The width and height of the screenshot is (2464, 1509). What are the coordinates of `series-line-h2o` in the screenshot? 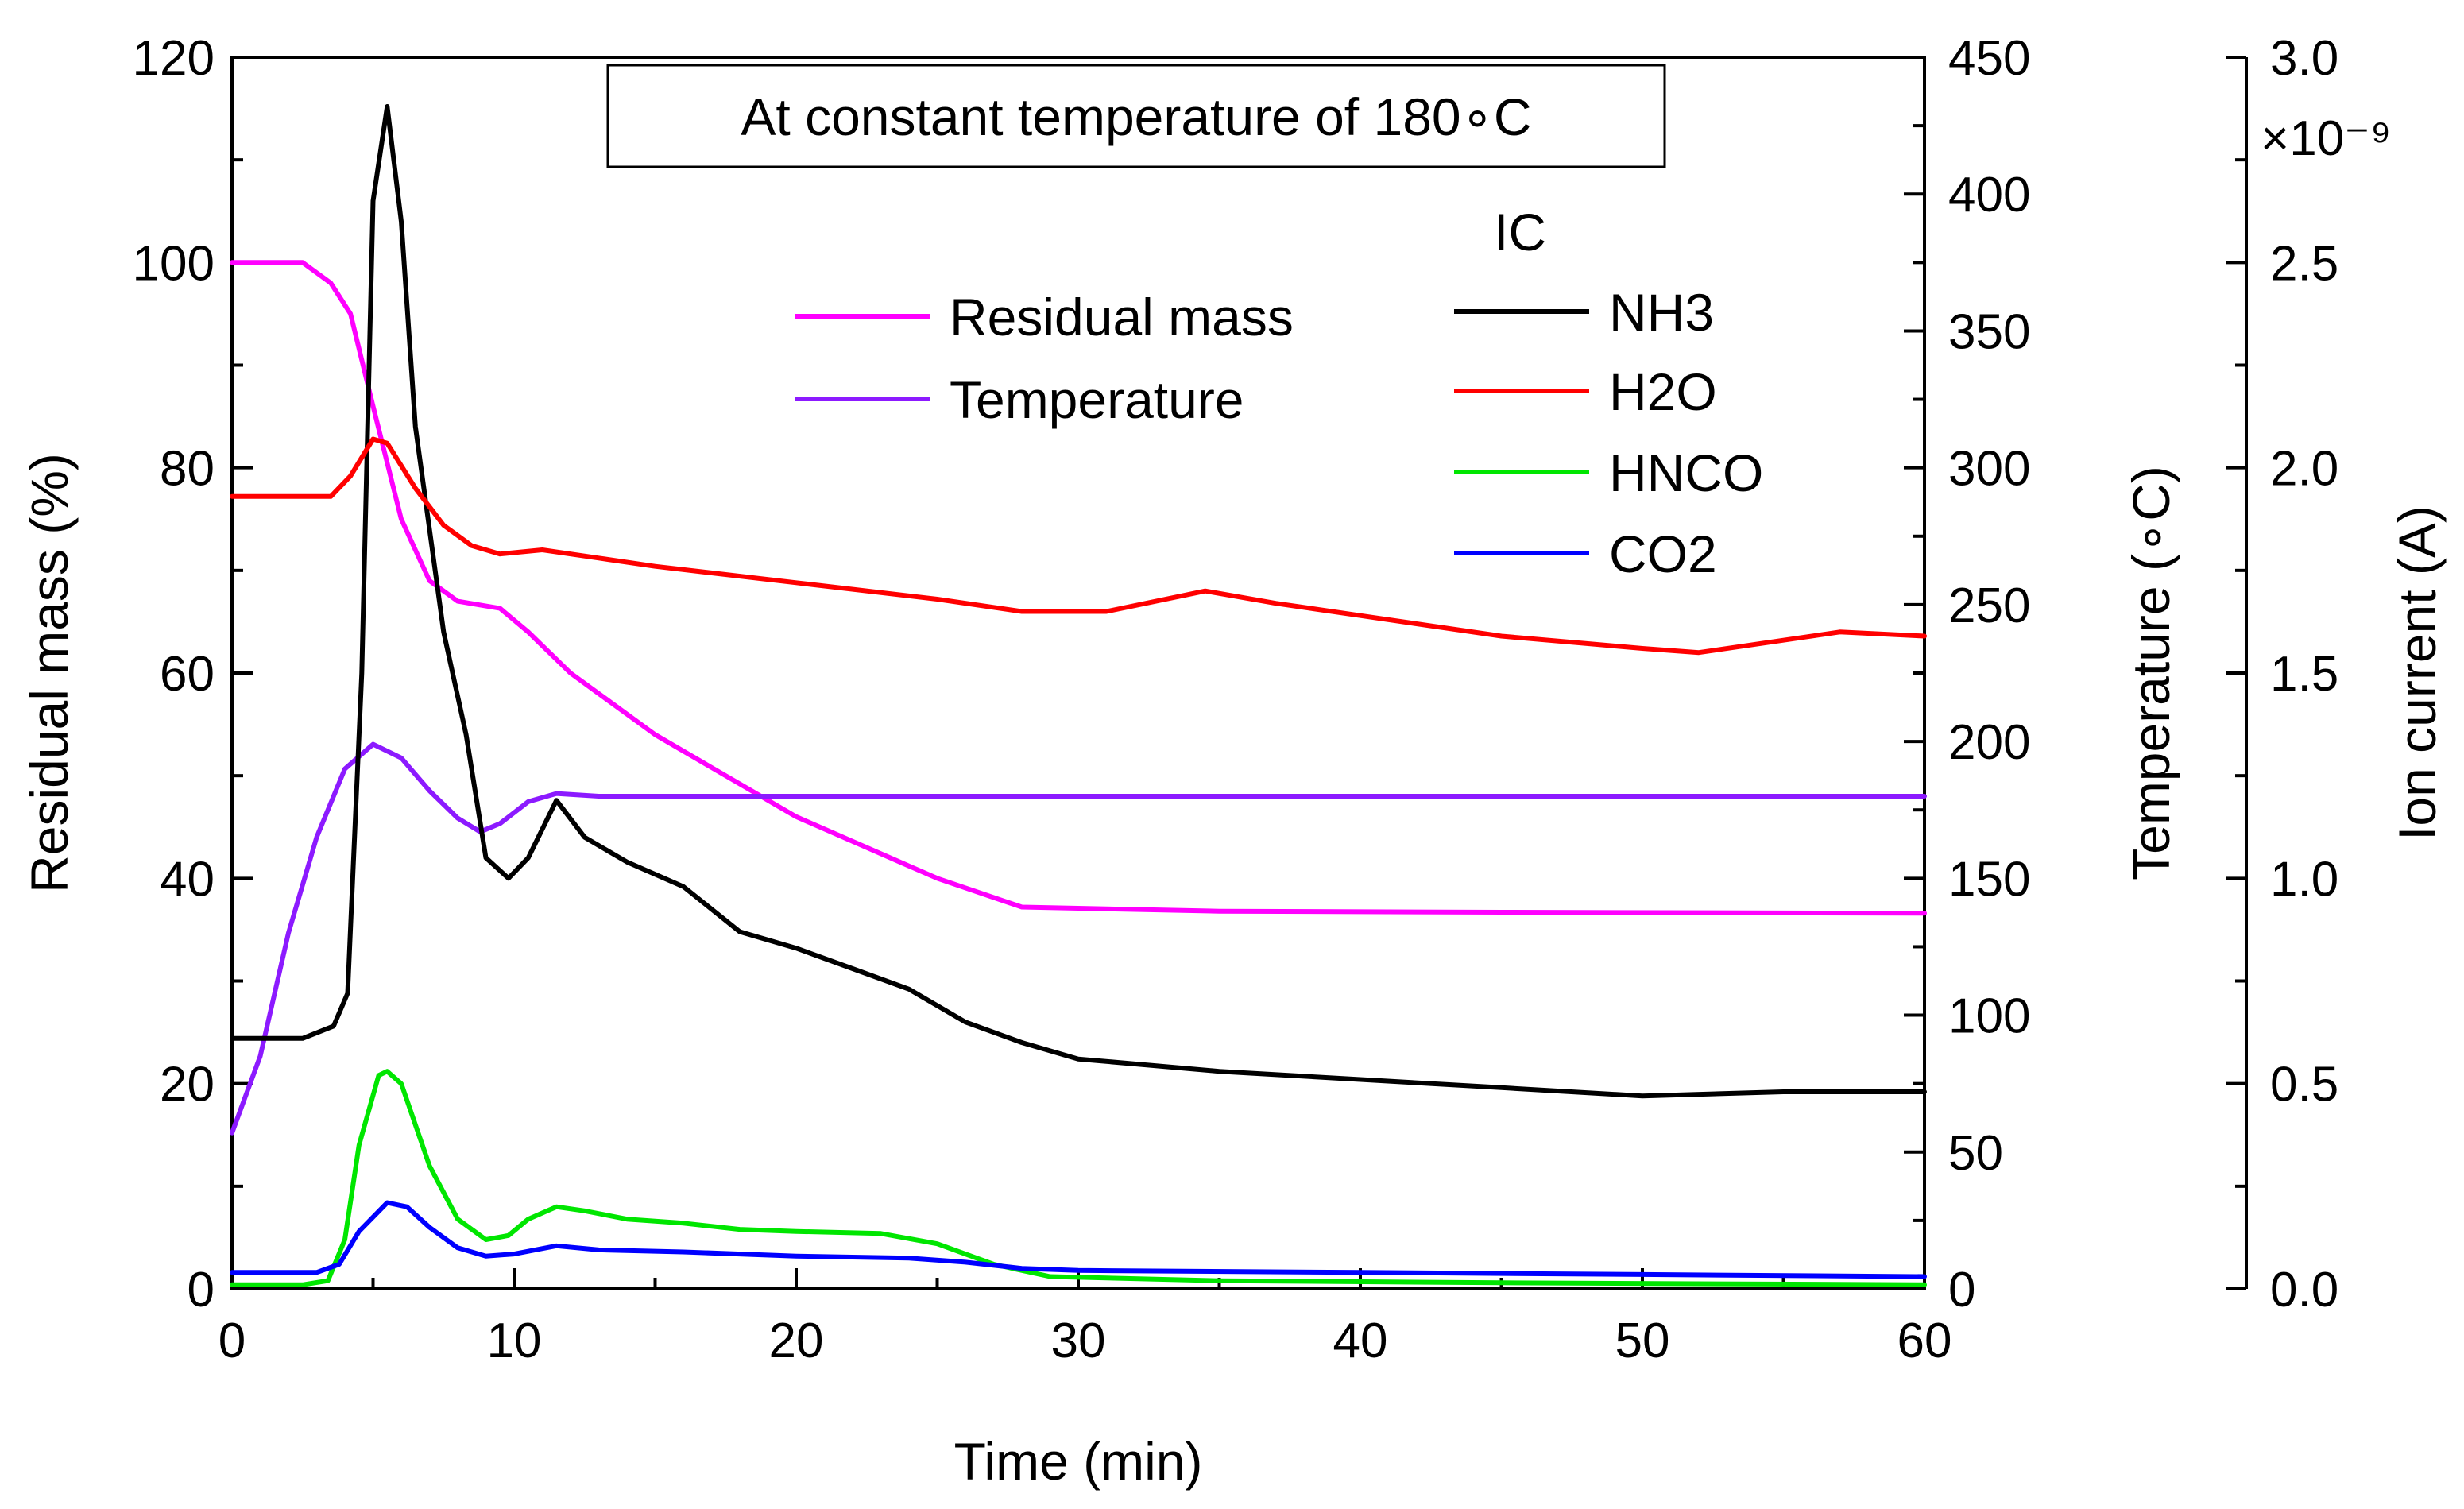 It's located at (1078, 546).